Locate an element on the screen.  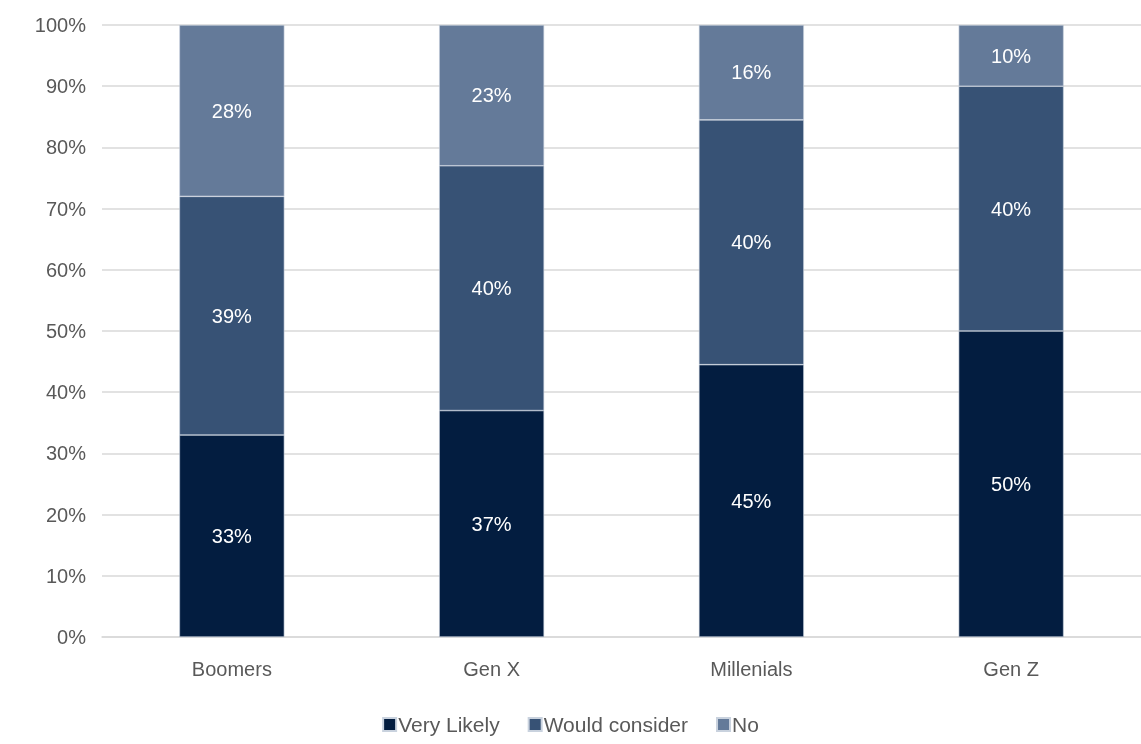
y-tick-label: 70% is located at coordinates (66, 208).